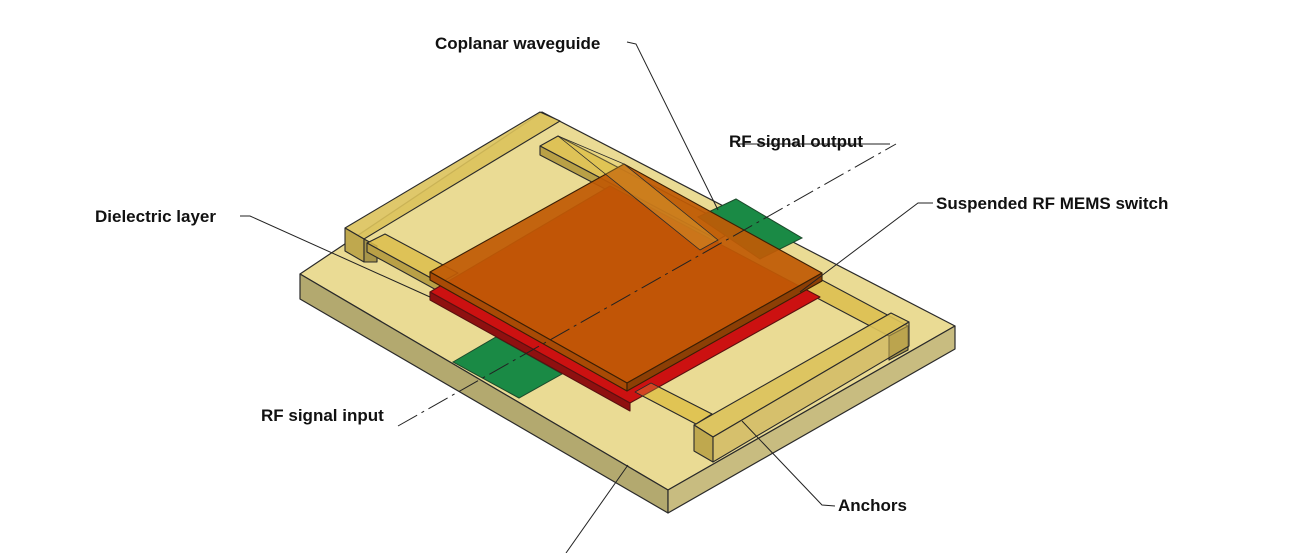 The width and height of the screenshot is (1305, 558). What do you see at coordinates (672, 126) in the screenshot?
I see `leader-coplanar-waveguide` at bounding box center [672, 126].